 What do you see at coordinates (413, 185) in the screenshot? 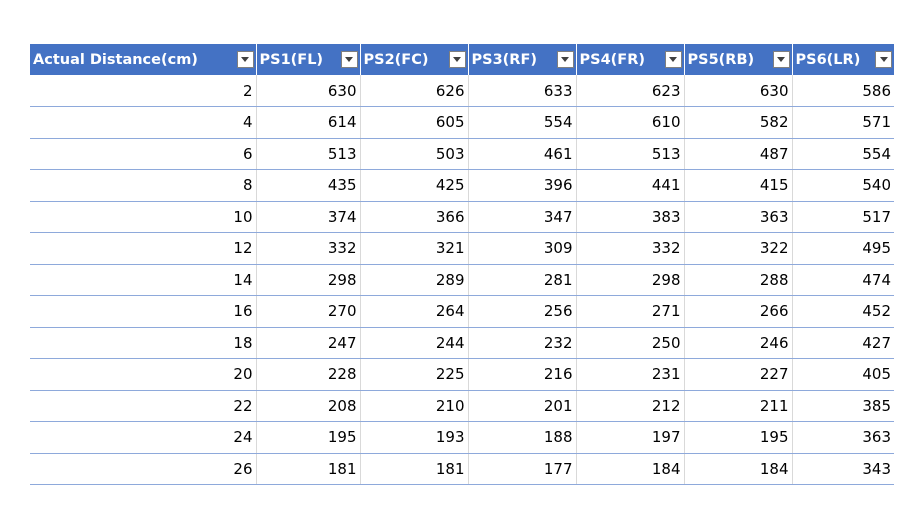
I see `table-cell: 425` at bounding box center [413, 185].